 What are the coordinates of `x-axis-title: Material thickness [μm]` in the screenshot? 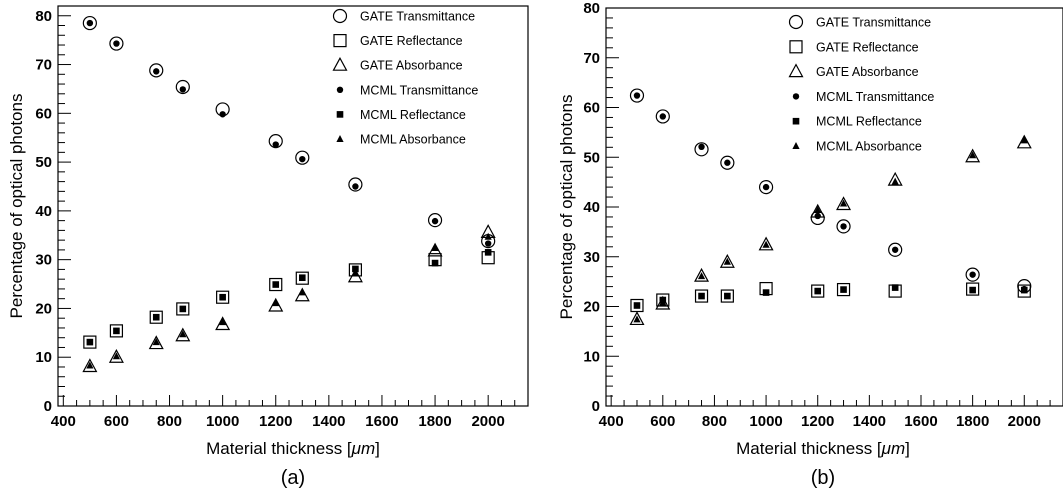 It's located at (293, 448).